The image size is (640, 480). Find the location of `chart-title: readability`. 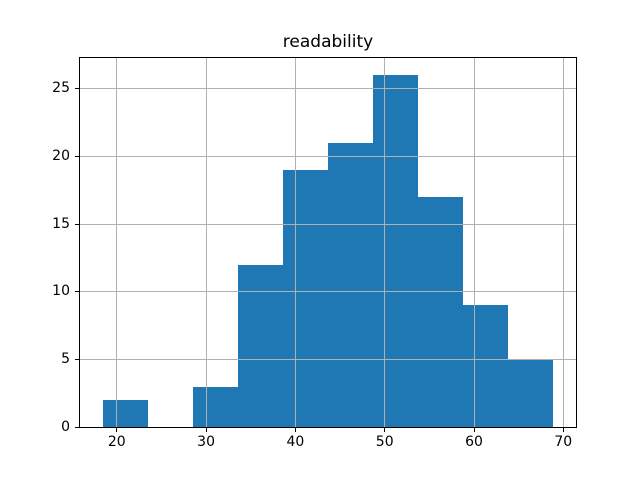

chart-title: readability is located at coordinates (328, 42).